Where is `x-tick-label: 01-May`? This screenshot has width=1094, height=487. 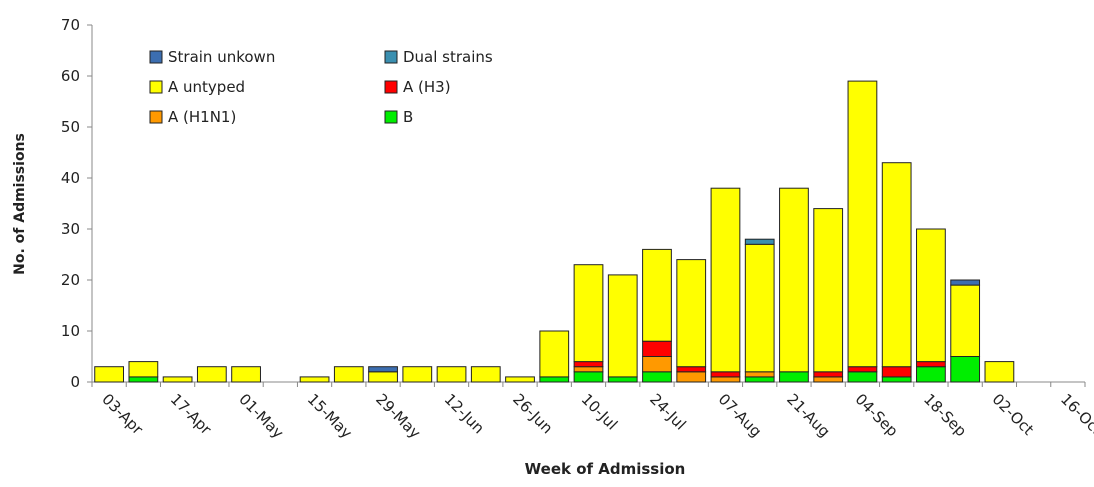 x-tick-label: 01-May is located at coordinates (261, 416).